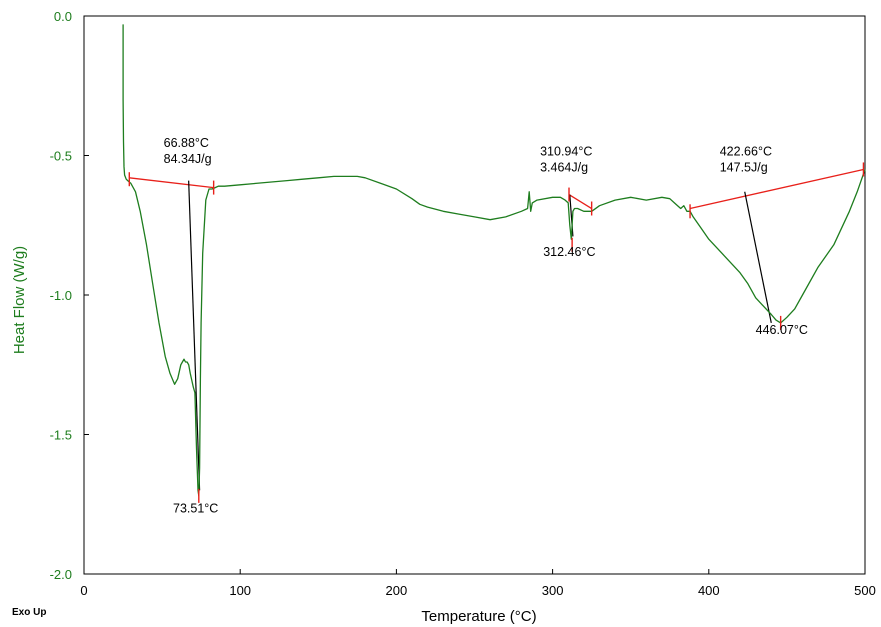 The width and height of the screenshot is (881, 627). I want to click on annotation-peak3: 446.07°C, so click(782, 330).